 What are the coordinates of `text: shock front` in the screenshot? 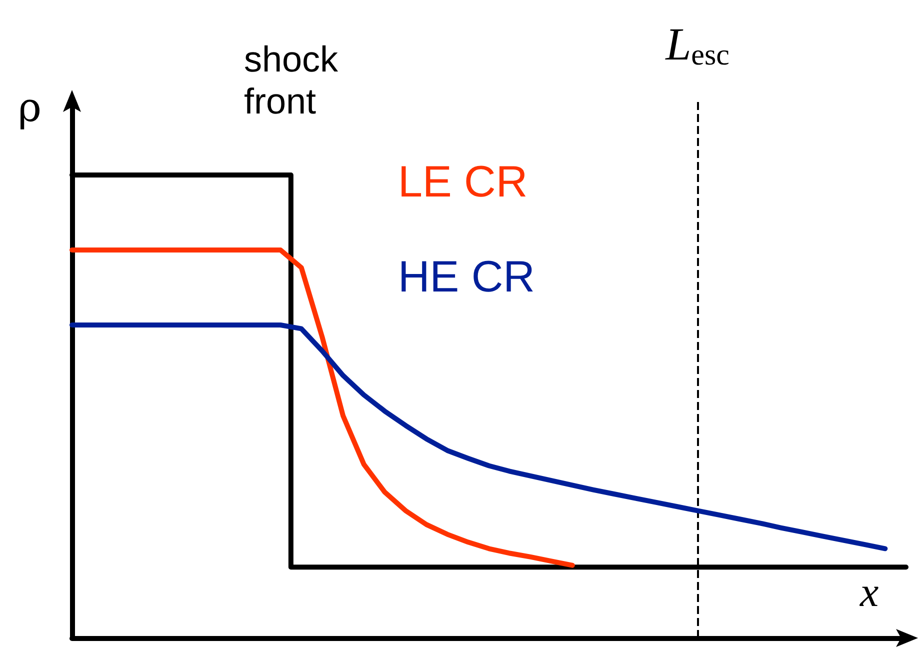 It's located at (292, 80).